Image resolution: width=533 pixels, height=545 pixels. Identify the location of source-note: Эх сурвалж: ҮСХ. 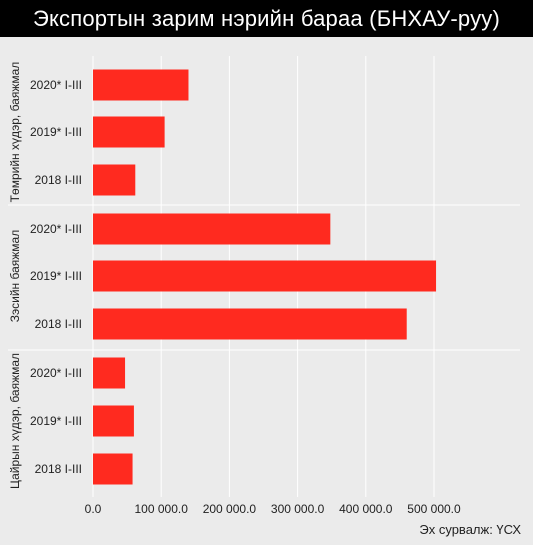
(470, 529).